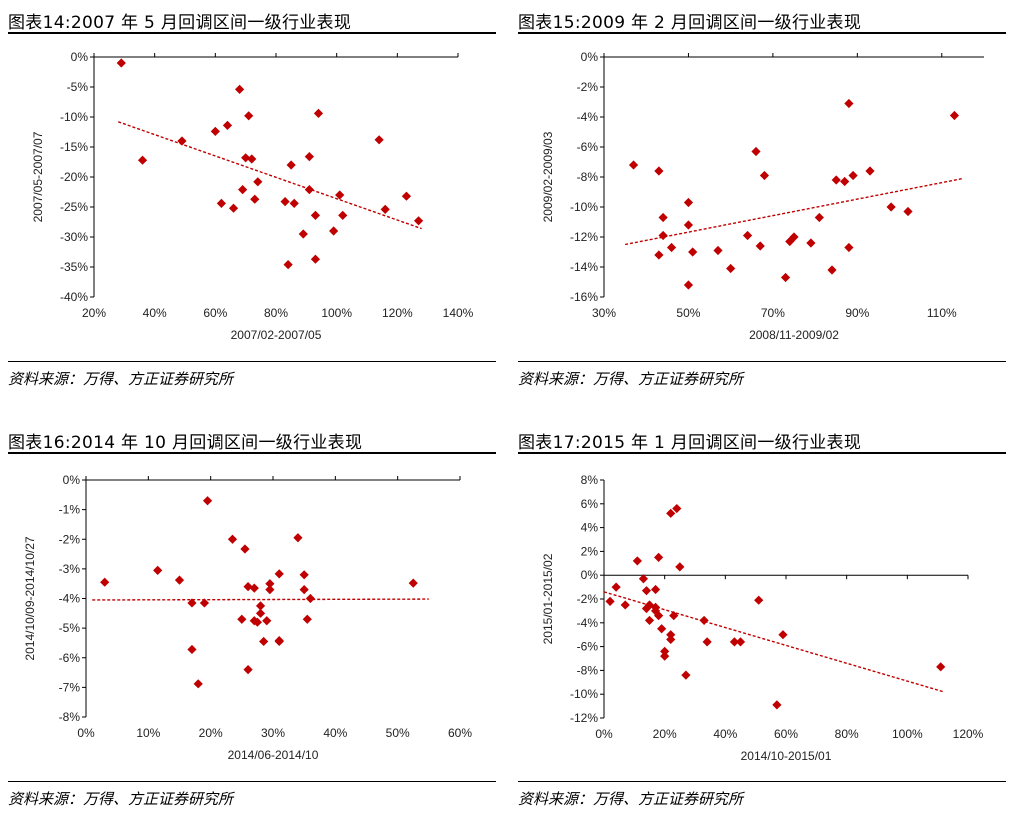 The image size is (1024, 834). I want to click on y-tick-label: -12%, so click(584, 718).